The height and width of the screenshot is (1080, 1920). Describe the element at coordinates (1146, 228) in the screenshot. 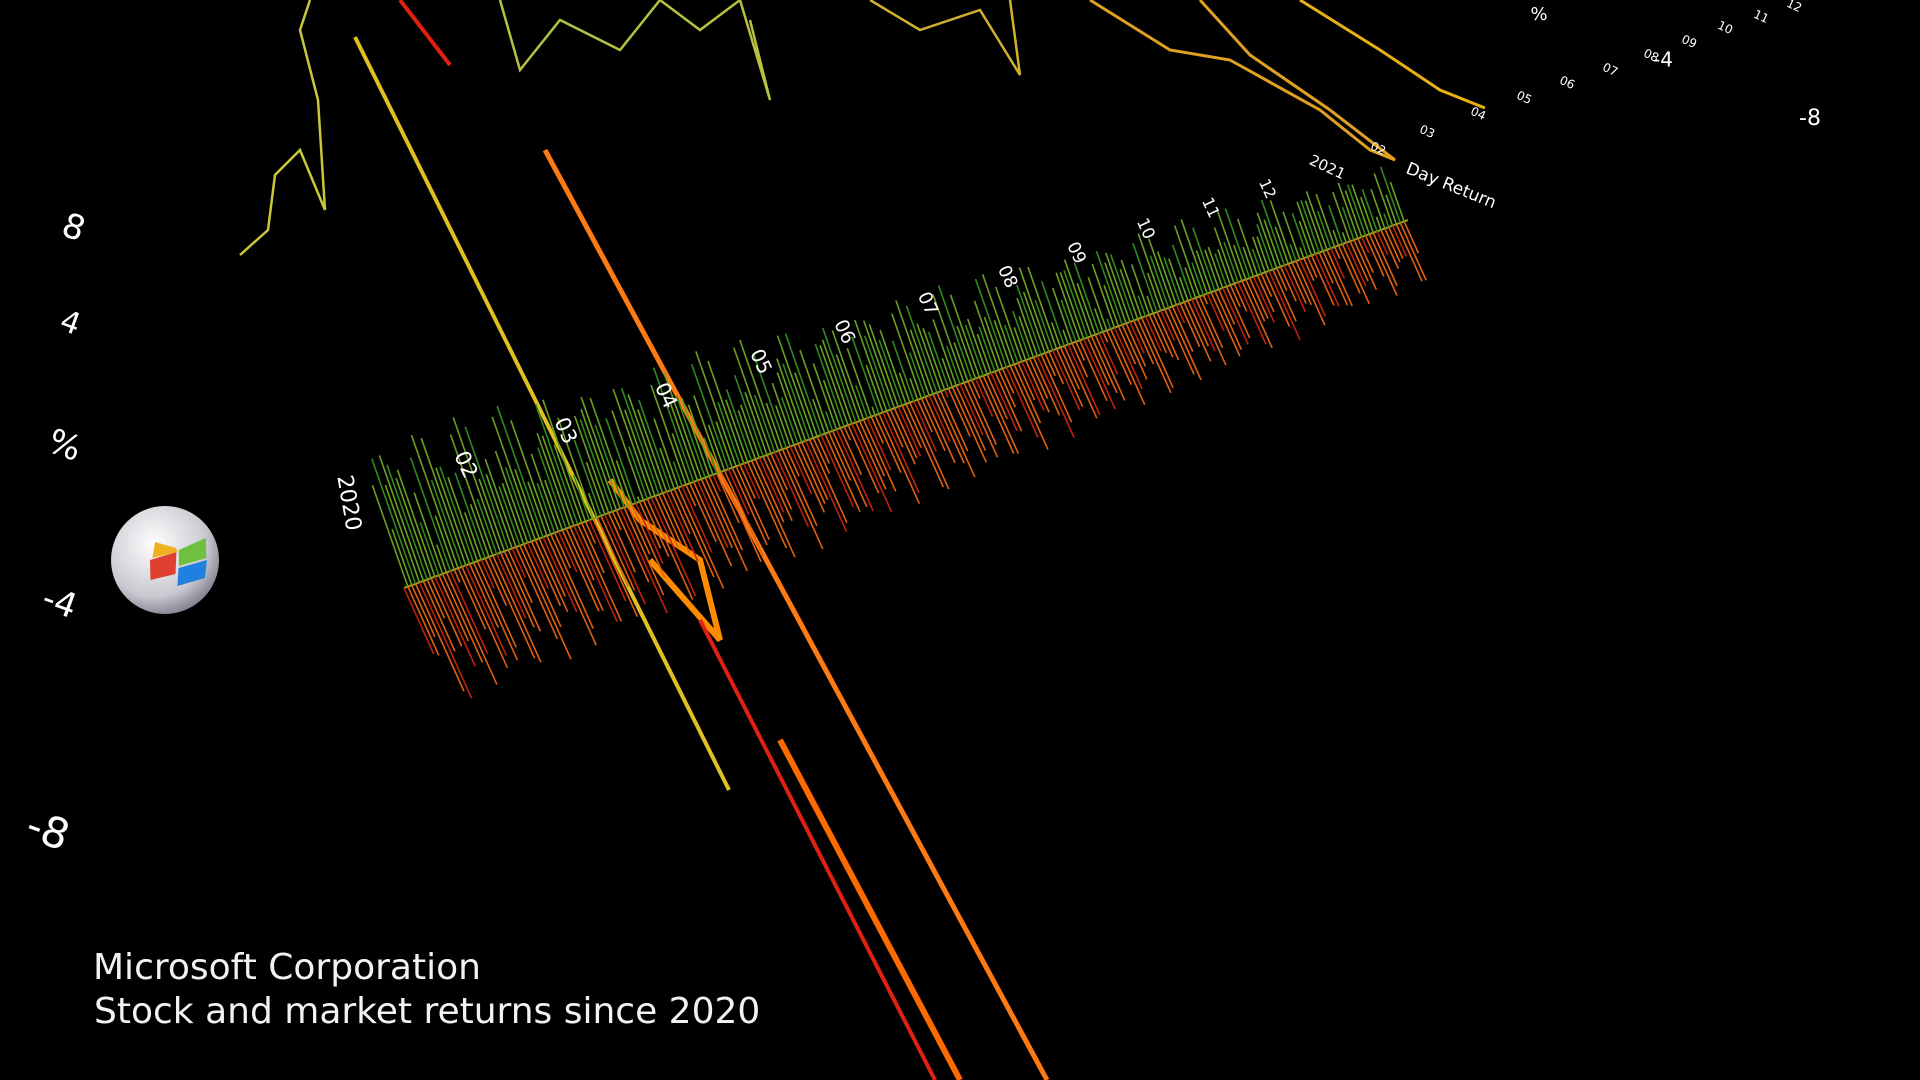

I see `month-label: 10` at that location.